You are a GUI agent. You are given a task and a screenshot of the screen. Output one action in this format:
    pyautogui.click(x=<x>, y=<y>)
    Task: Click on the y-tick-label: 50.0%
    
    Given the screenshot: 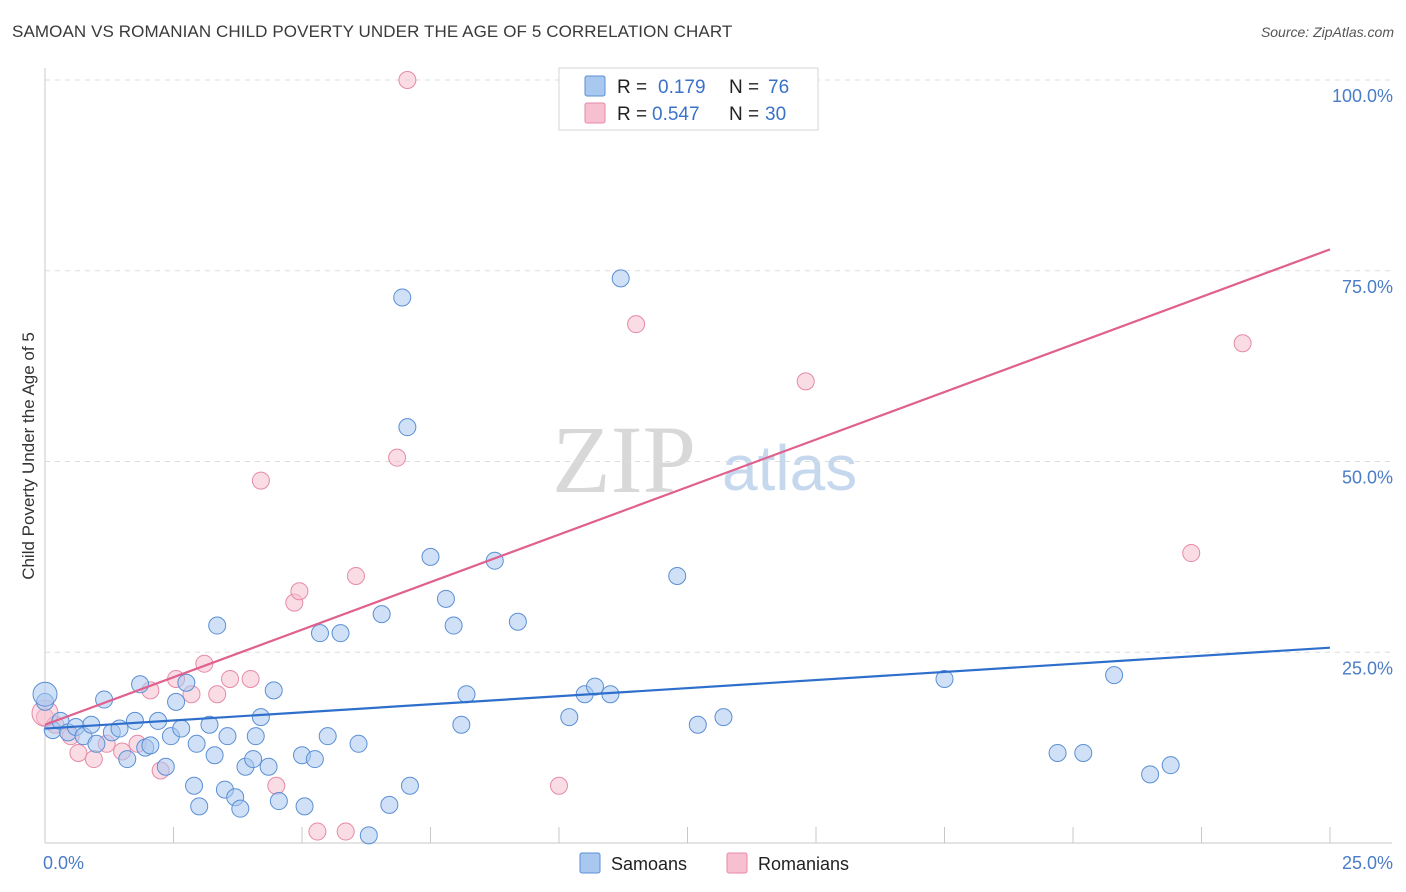 What is the action you would take?
    pyautogui.click(x=1367, y=478)
    